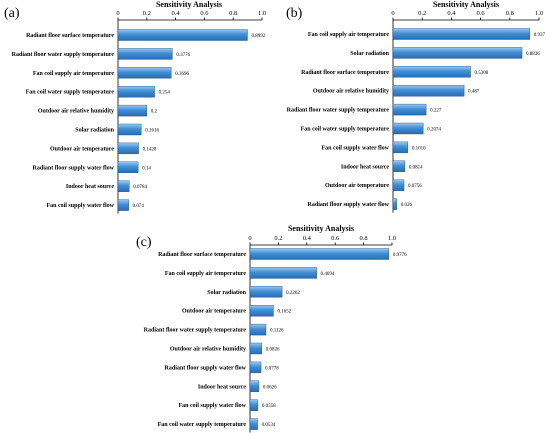  Describe the element at coordinates (392, 13) in the screenshot. I see `panel-b-tick-label: 0` at that location.